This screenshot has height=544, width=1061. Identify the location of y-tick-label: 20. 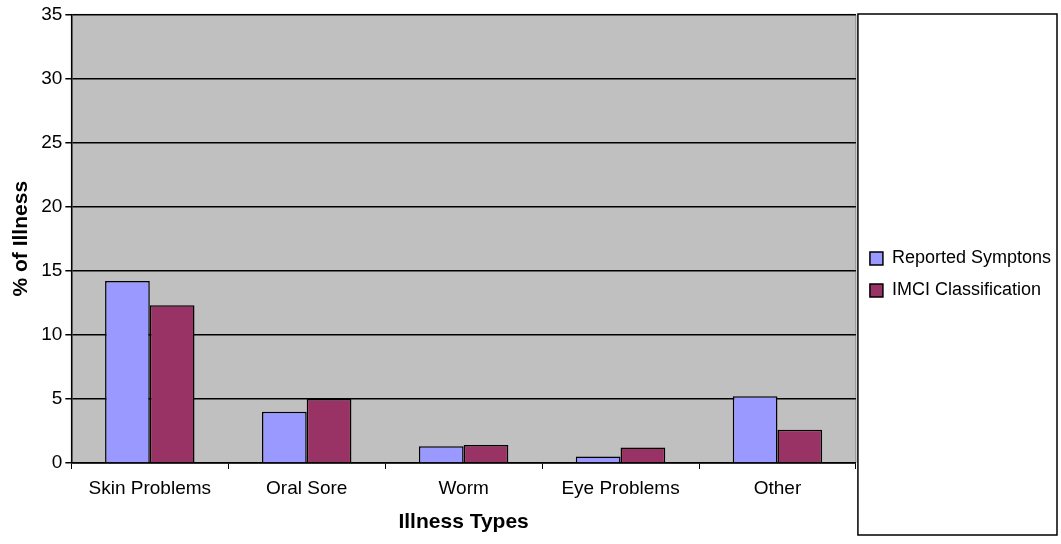
(52, 205).